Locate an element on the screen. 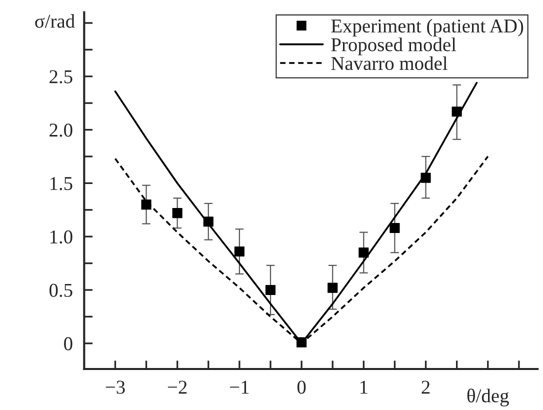  y-tick-label: 1.5 is located at coordinates (61, 183).